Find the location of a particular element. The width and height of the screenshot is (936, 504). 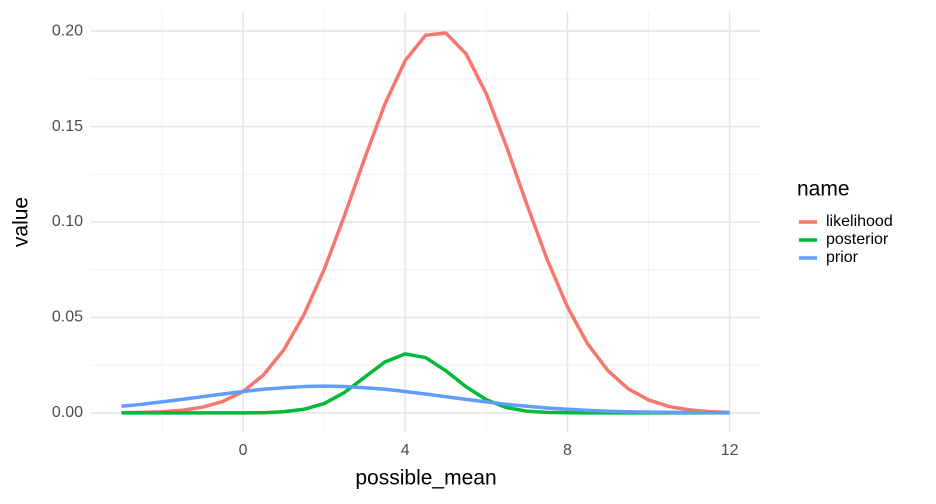

legend-label: prior is located at coordinates (842, 257).